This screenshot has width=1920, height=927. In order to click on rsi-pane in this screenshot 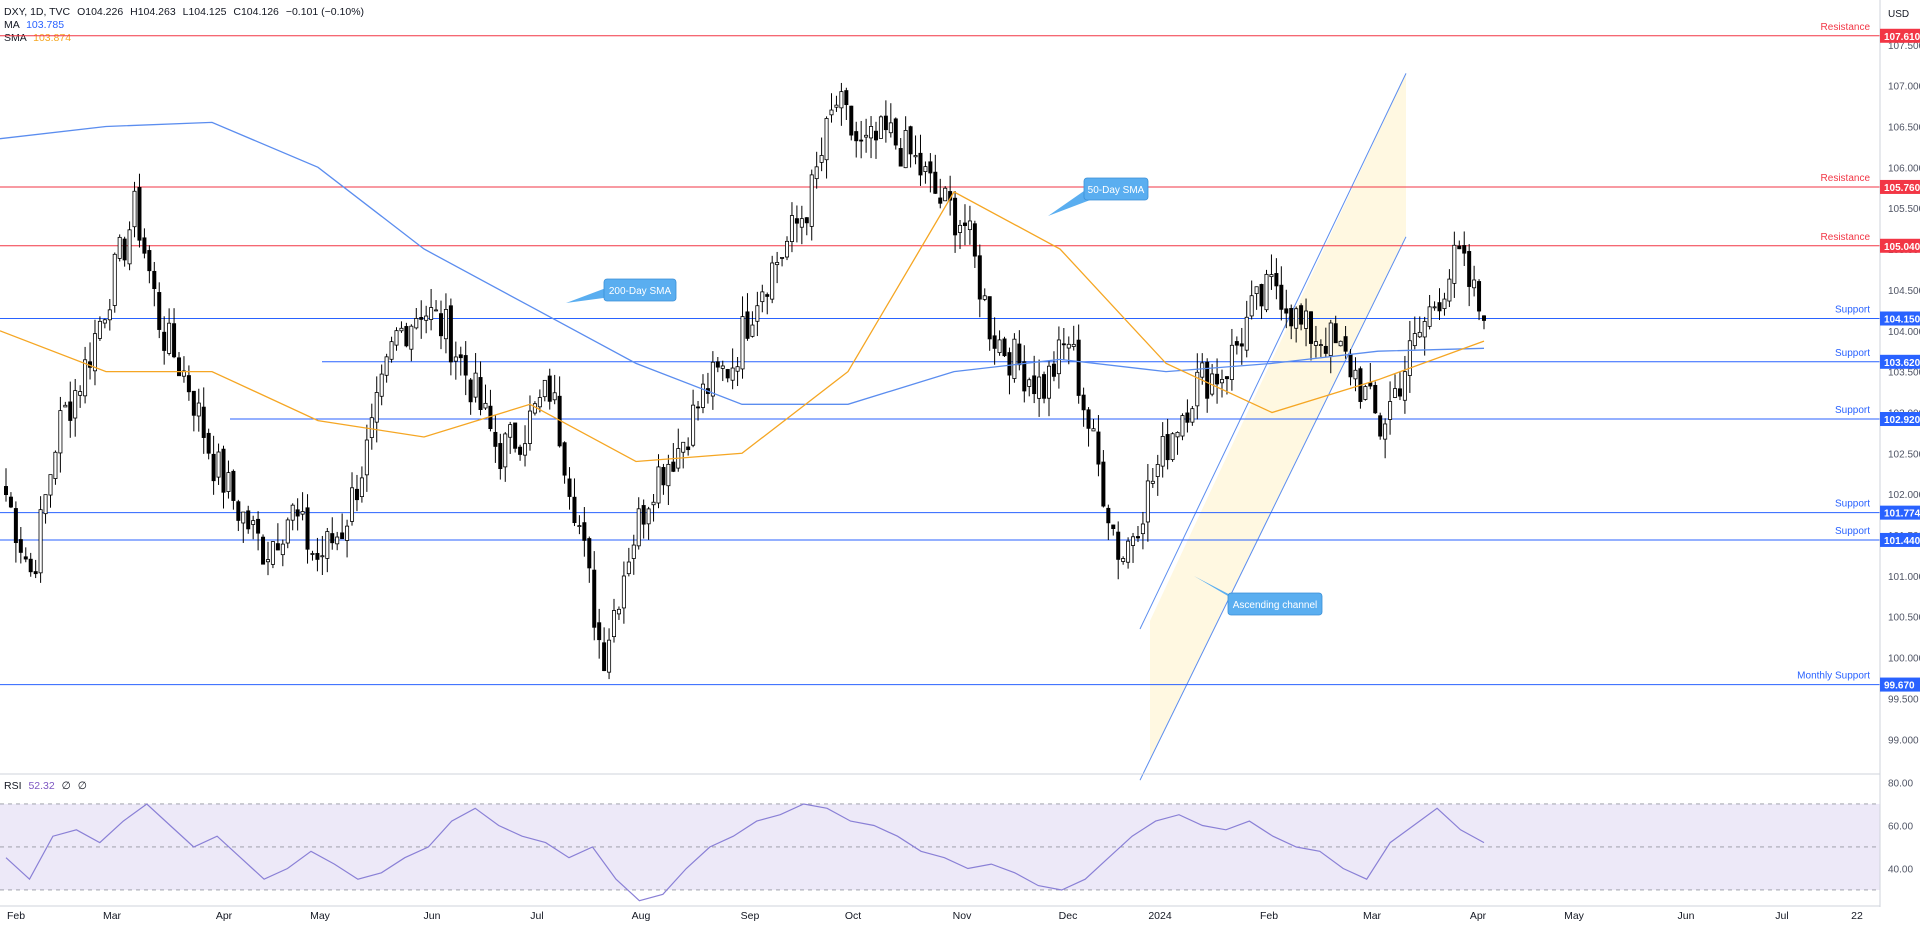, I will do `click(940, 852)`.